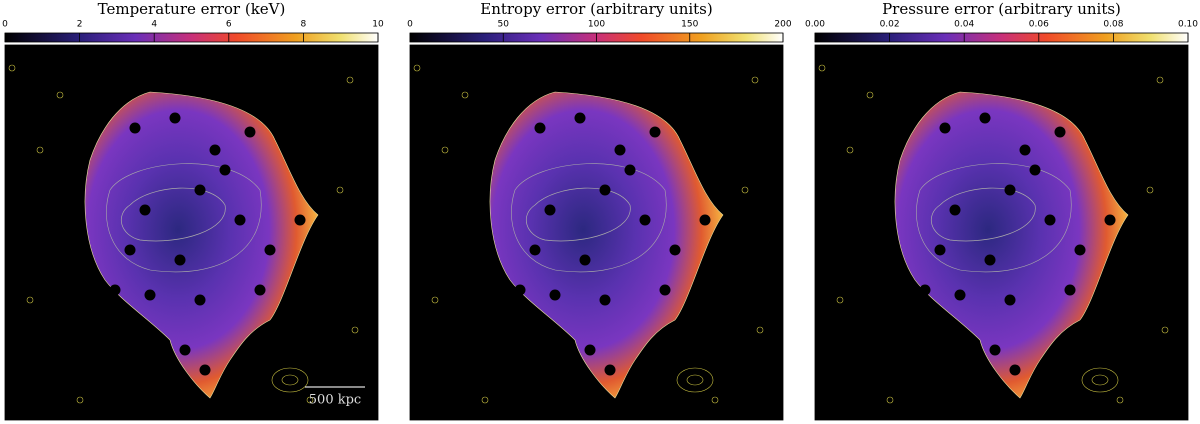 The image size is (1200, 424). I want to click on colorbar-tick-label: 100, so click(596, 25).